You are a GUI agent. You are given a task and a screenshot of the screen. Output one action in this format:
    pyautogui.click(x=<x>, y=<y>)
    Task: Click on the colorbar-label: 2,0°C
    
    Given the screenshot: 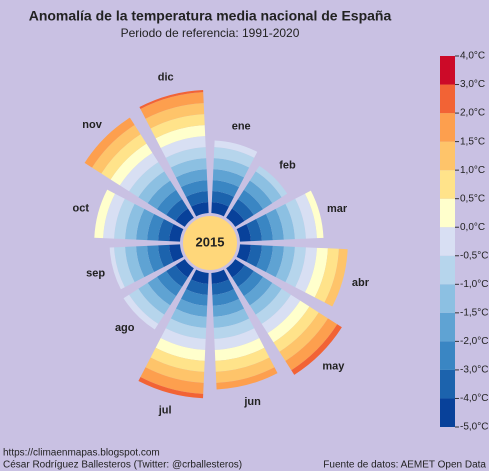 What is the action you would take?
    pyautogui.click(x=472, y=113)
    